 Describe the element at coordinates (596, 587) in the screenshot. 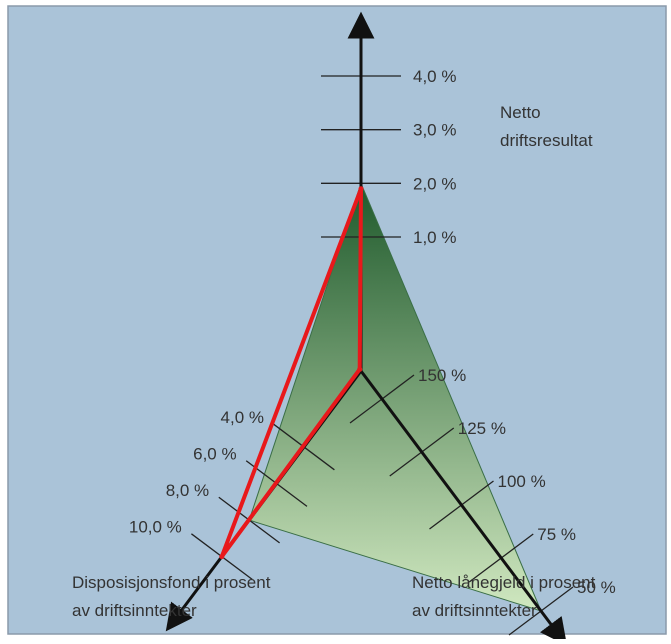

I see `tick-label-netto_lanegjeld-4: 50 %` at that location.